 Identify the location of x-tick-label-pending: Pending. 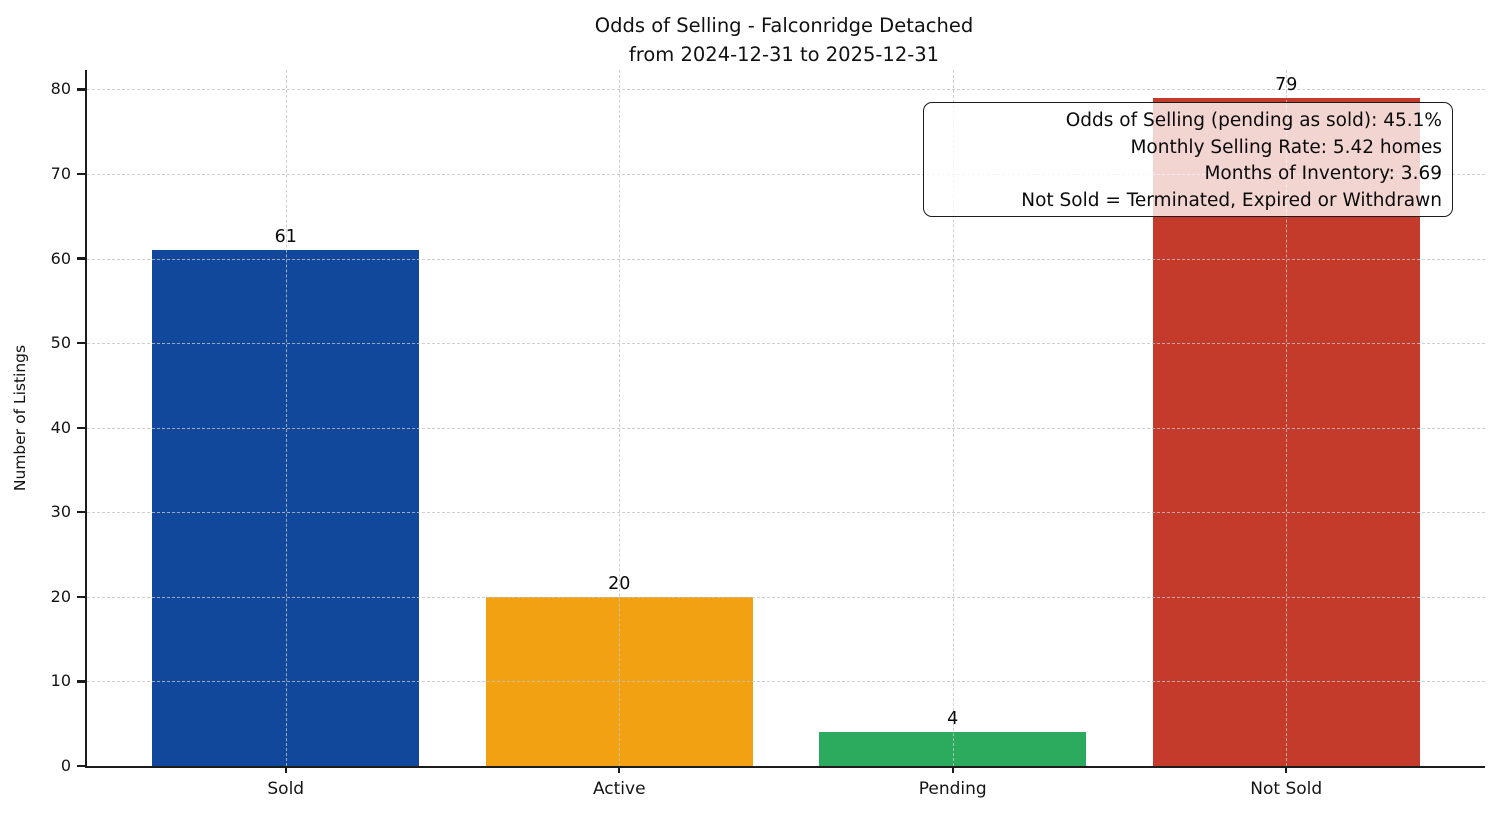
(952, 789).